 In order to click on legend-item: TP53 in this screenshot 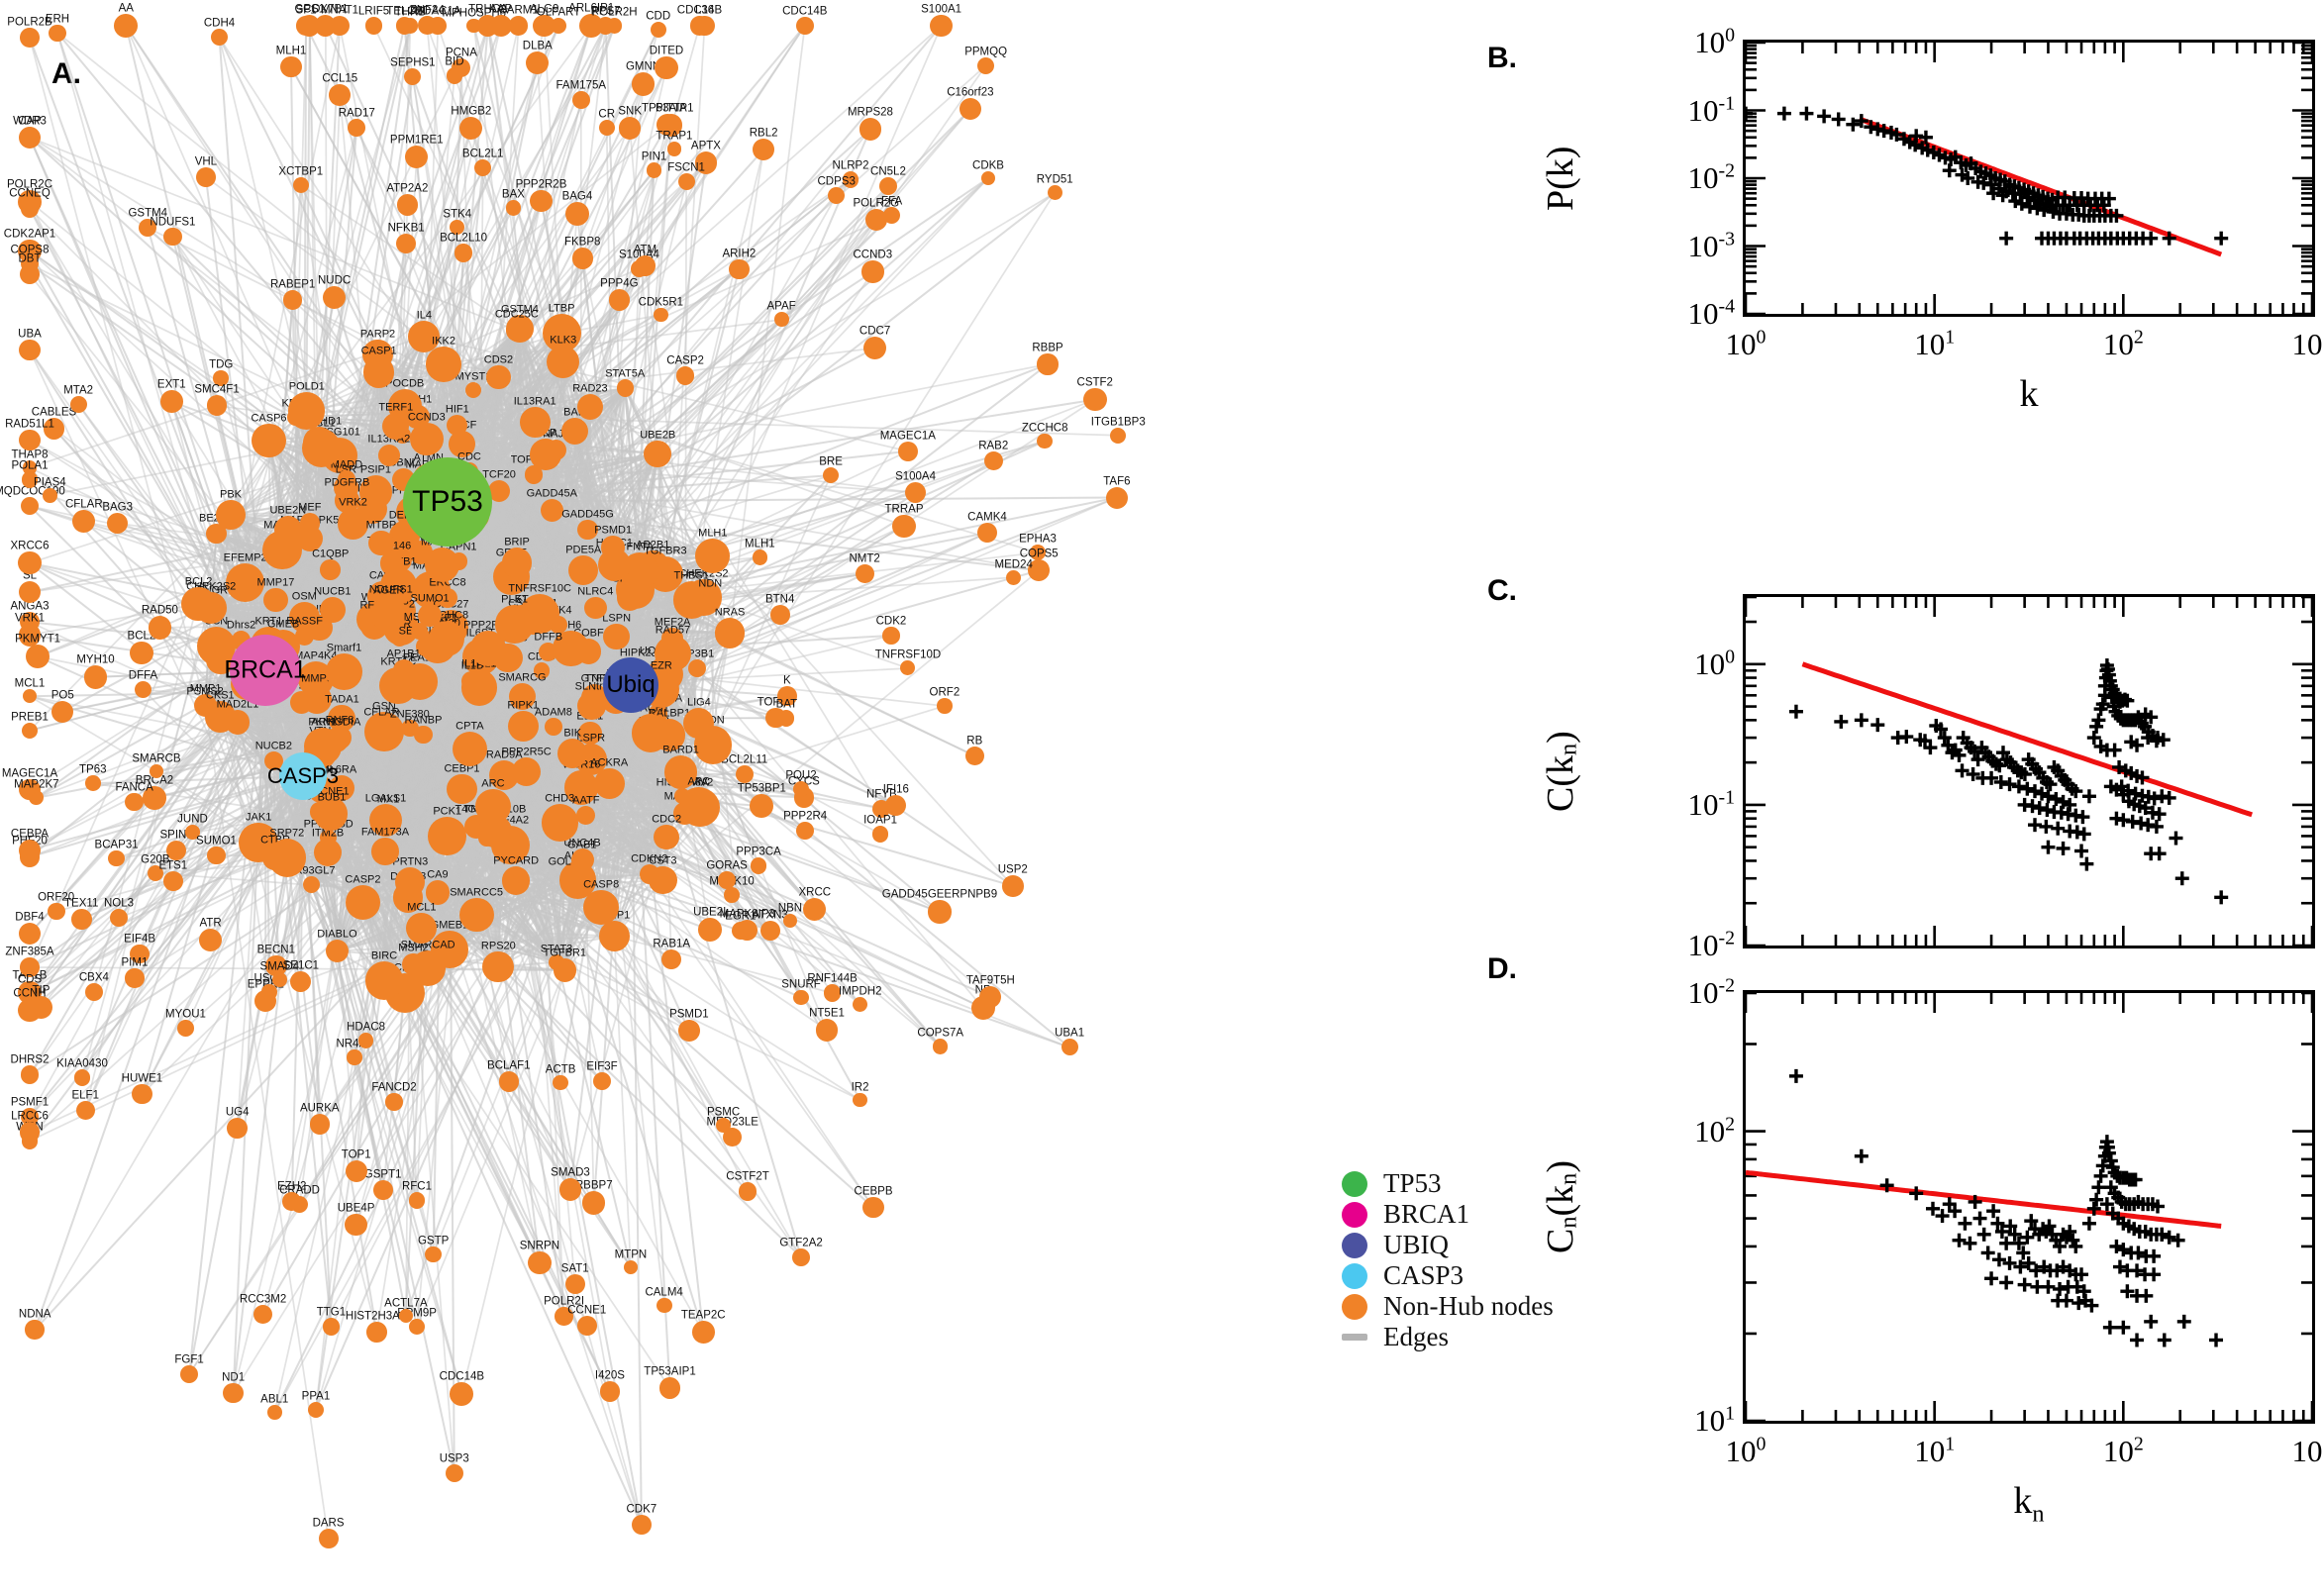, I will do `click(1448, 1183)`.